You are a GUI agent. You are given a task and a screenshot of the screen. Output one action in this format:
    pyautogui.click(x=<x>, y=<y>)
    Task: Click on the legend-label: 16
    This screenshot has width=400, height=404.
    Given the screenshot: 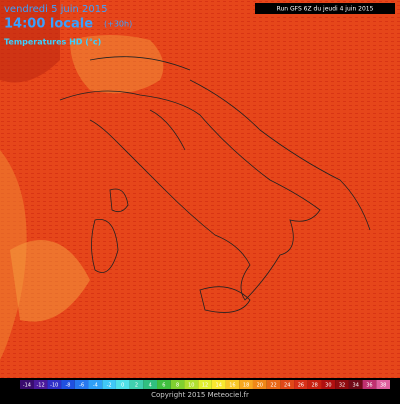 What is the action you would take?
    pyautogui.click(x=232, y=386)
    